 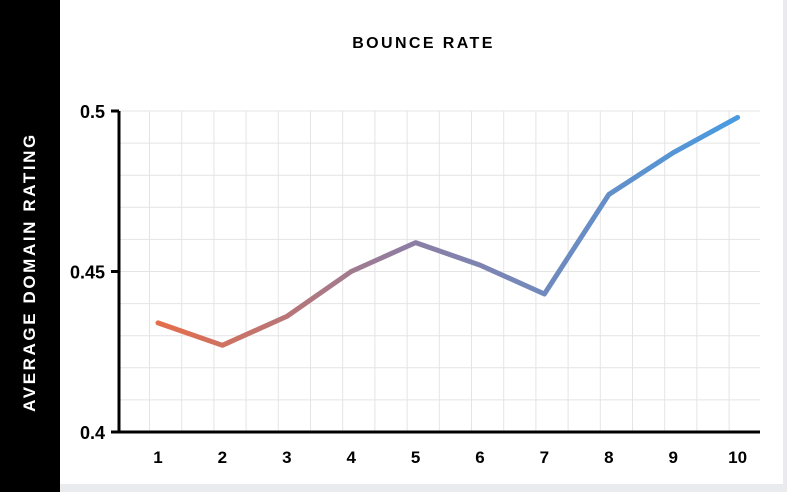 What do you see at coordinates (672, 457) in the screenshot?
I see `x-tick-label: 9` at bounding box center [672, 457].